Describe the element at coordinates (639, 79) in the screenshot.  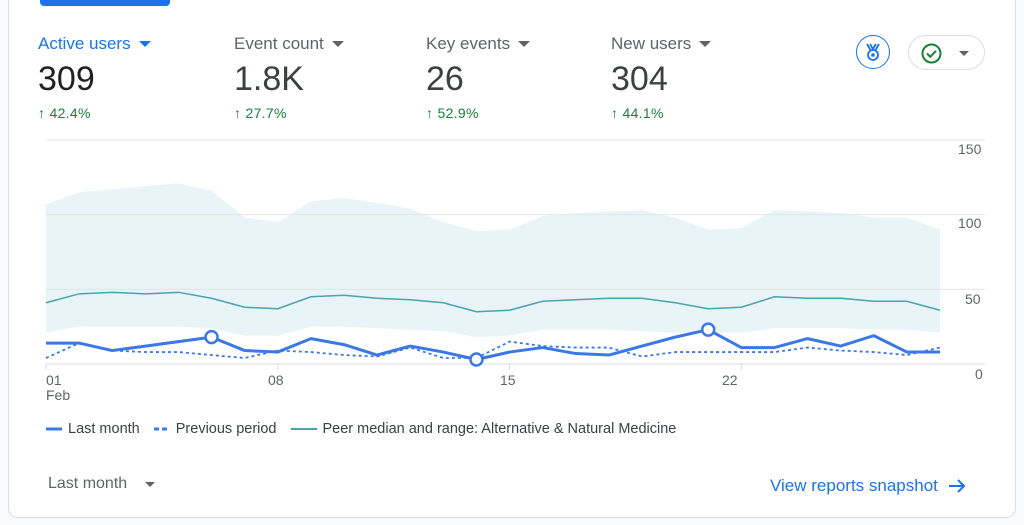
I see `metric-value: 304` at that location.